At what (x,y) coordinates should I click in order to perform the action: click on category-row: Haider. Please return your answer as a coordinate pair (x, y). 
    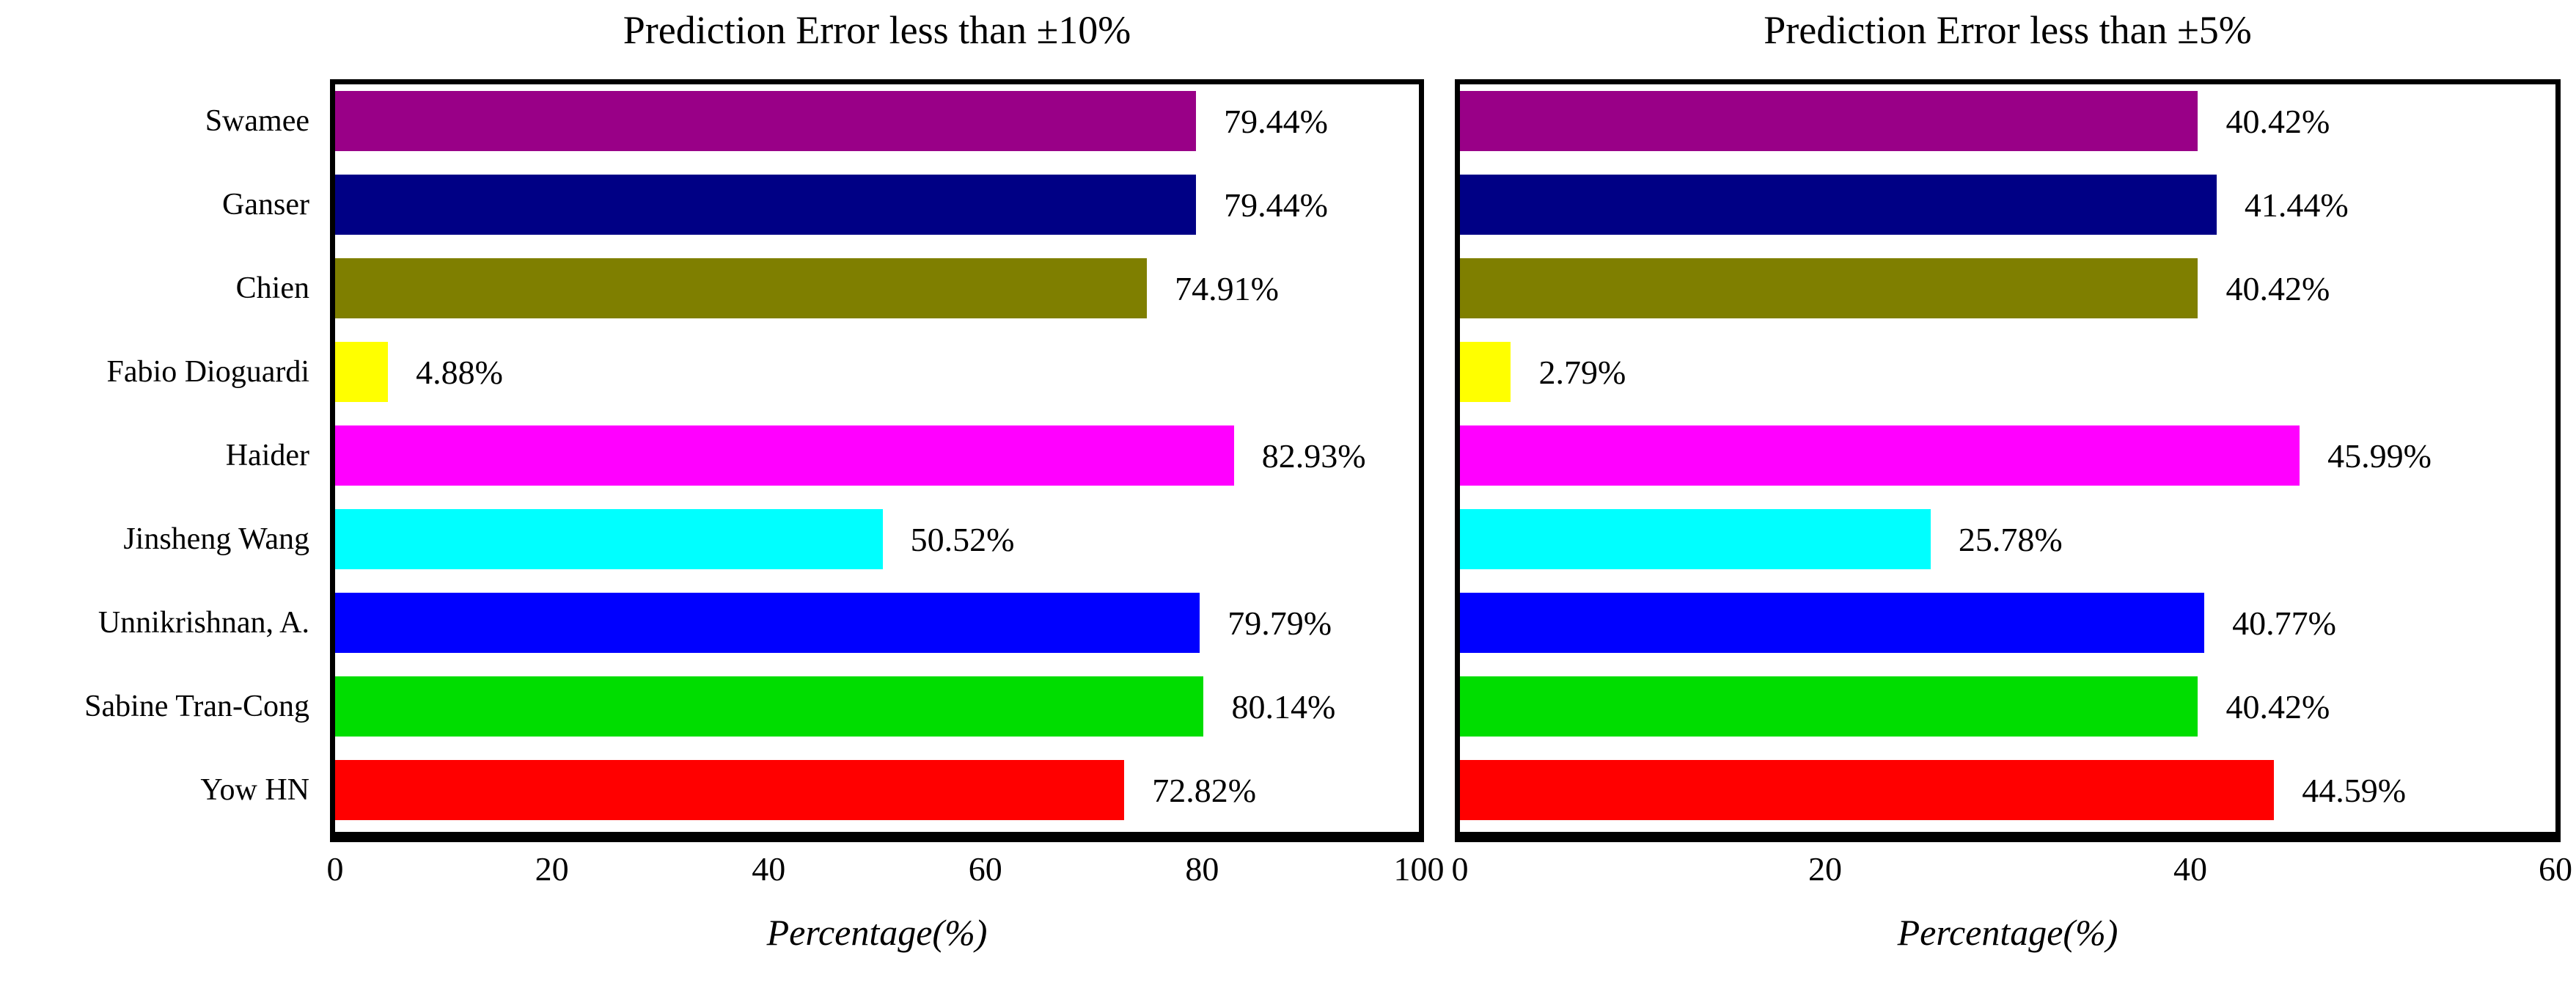
    Looking at the image, I should click on (155, 455).